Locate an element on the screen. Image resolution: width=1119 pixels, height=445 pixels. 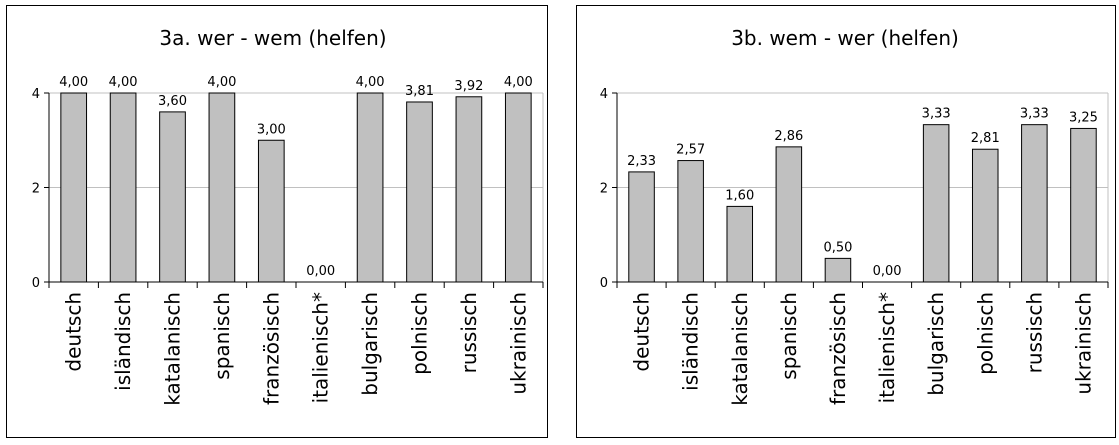
value-label: 2,33 is located at coordinates (641, 161).